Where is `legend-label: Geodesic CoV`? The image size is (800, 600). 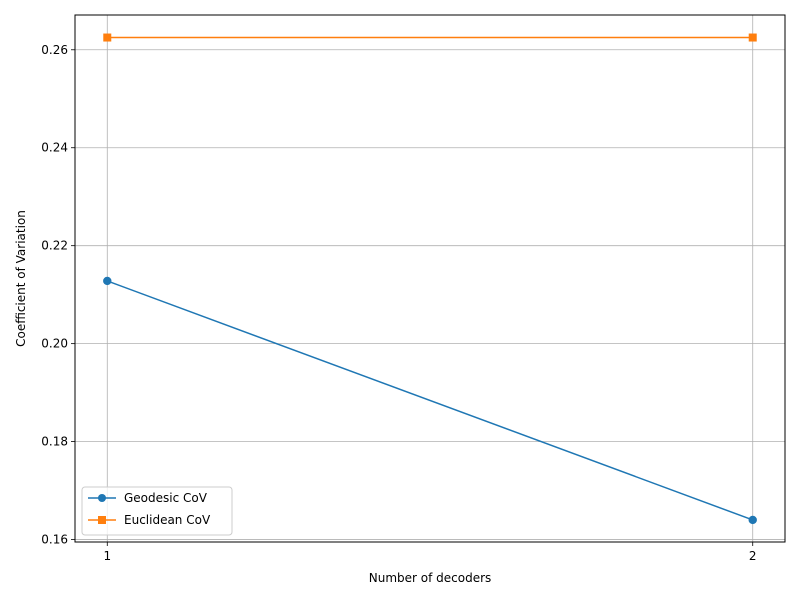
legend-label: Geodesic CoV is located at coordinates (166, 498).